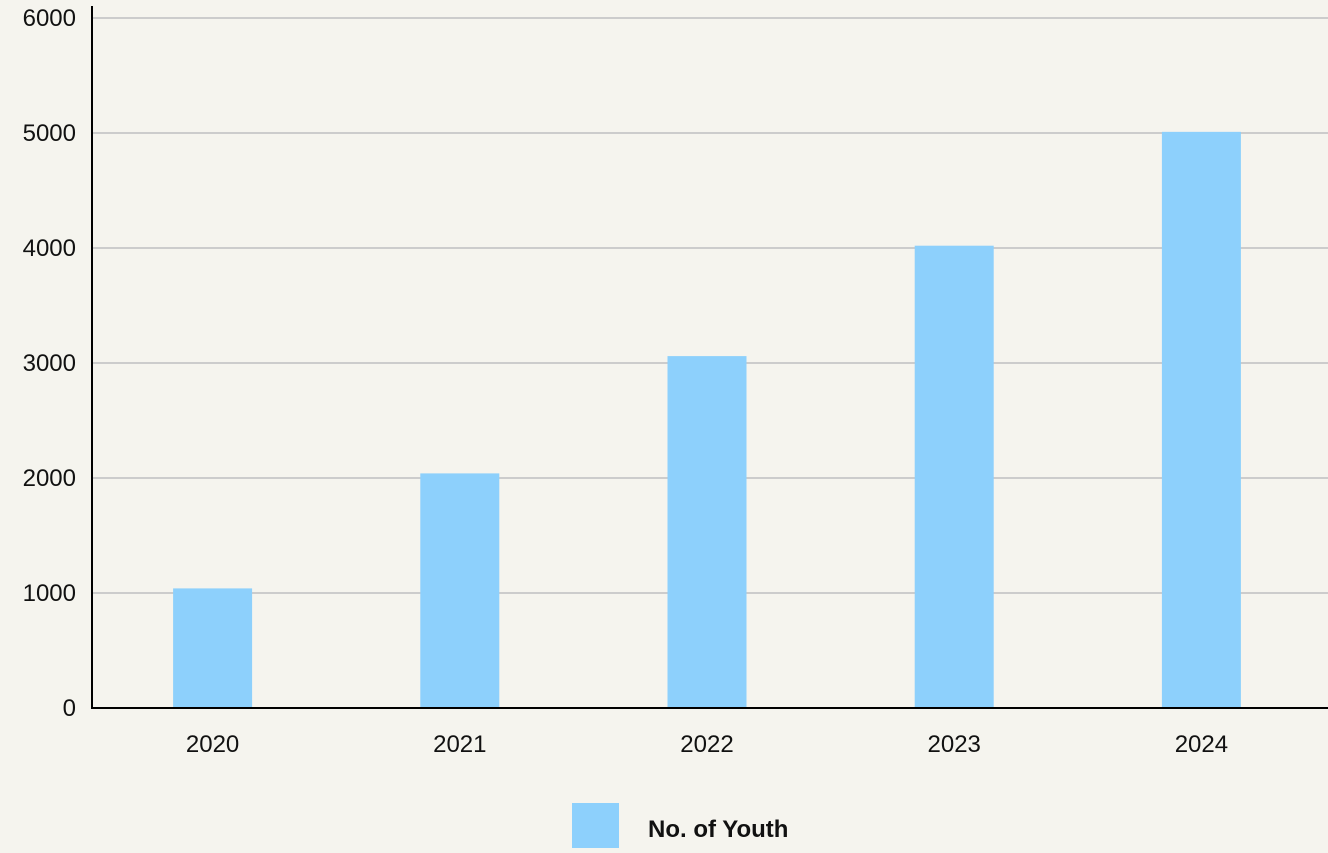 This screenshot has width=1328, height=853. I want to click on x-tick-labels: 2020 2021 2022 2023 2024, so click(707, 744).